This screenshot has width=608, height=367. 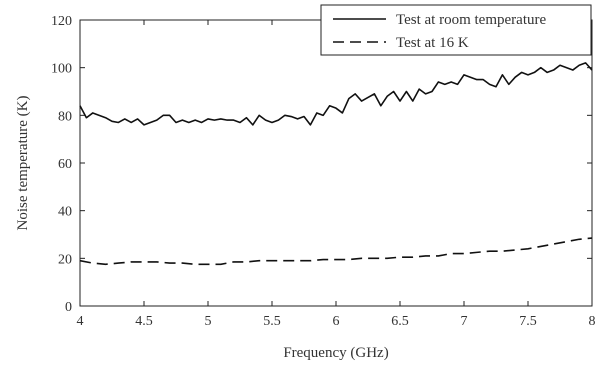 What do you see at coordinates (335, 353) in the screenshot?
I see `x-axis-label: Frequency (GHz)` at bounding box center [335, 353].